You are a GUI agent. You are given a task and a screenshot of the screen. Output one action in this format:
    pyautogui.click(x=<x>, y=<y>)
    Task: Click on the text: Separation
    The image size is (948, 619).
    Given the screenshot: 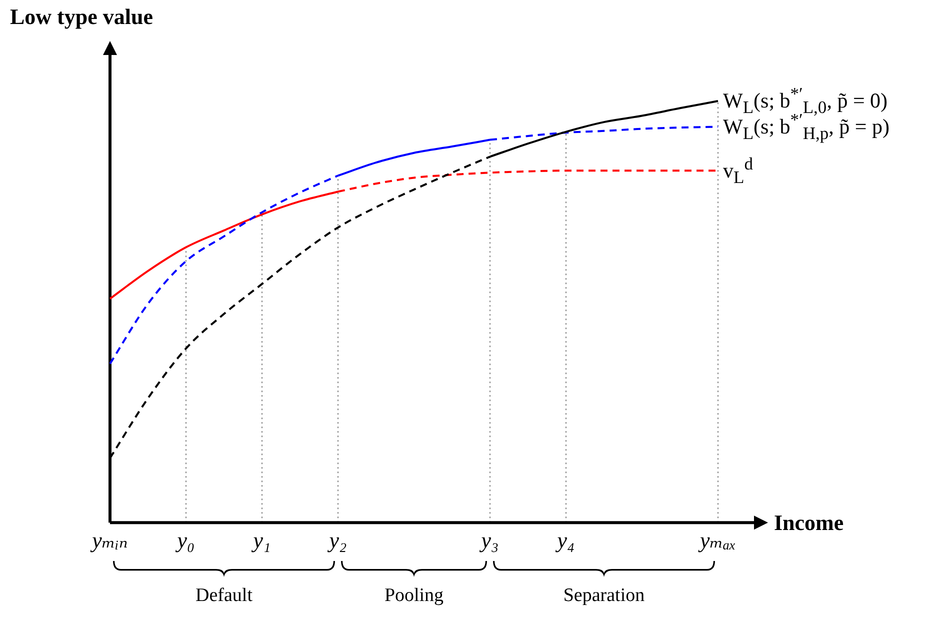 What is the action you would take?
    pyautogui.click(x=604, y=595)
    